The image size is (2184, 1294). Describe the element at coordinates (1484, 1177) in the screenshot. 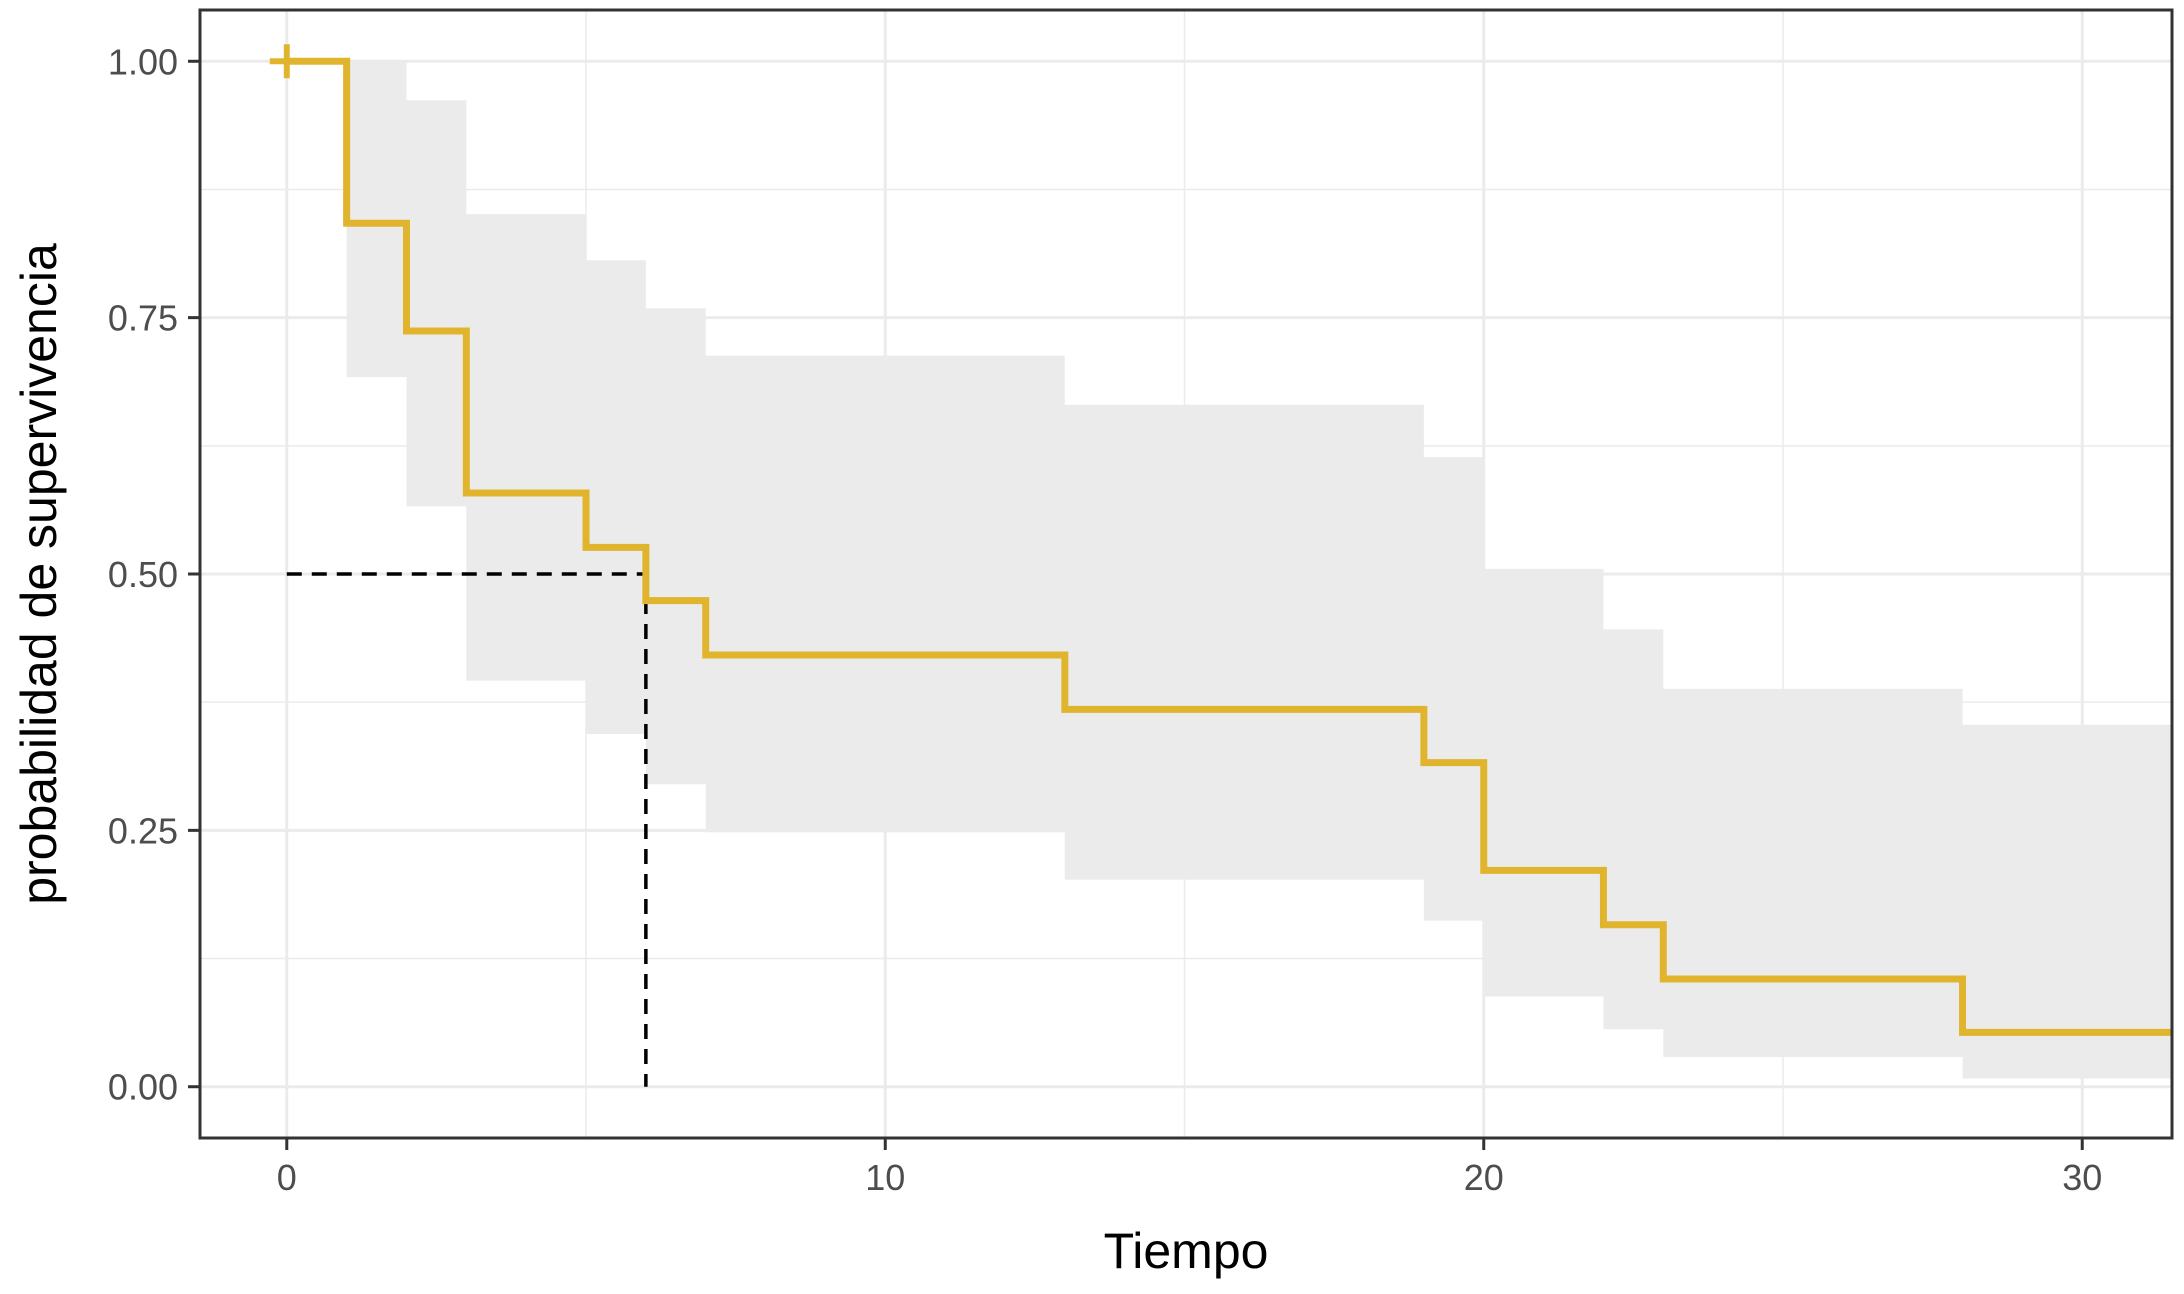

I see `x-tick-label: 20` at that location.